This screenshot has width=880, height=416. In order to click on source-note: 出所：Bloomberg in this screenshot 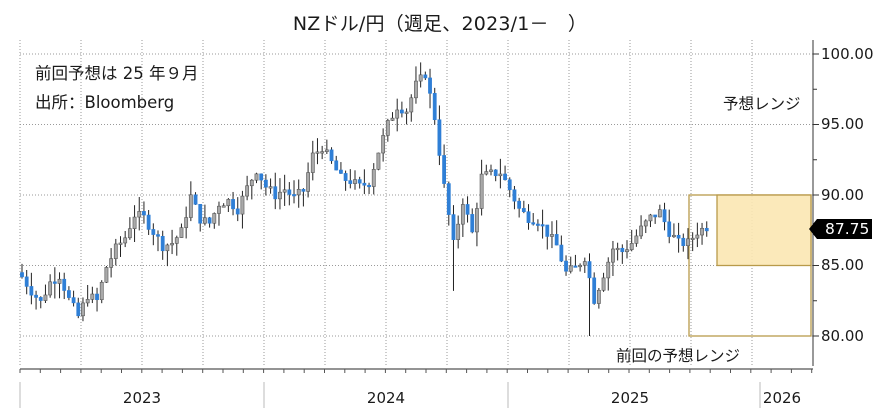, I will do `click(105, 102)`.